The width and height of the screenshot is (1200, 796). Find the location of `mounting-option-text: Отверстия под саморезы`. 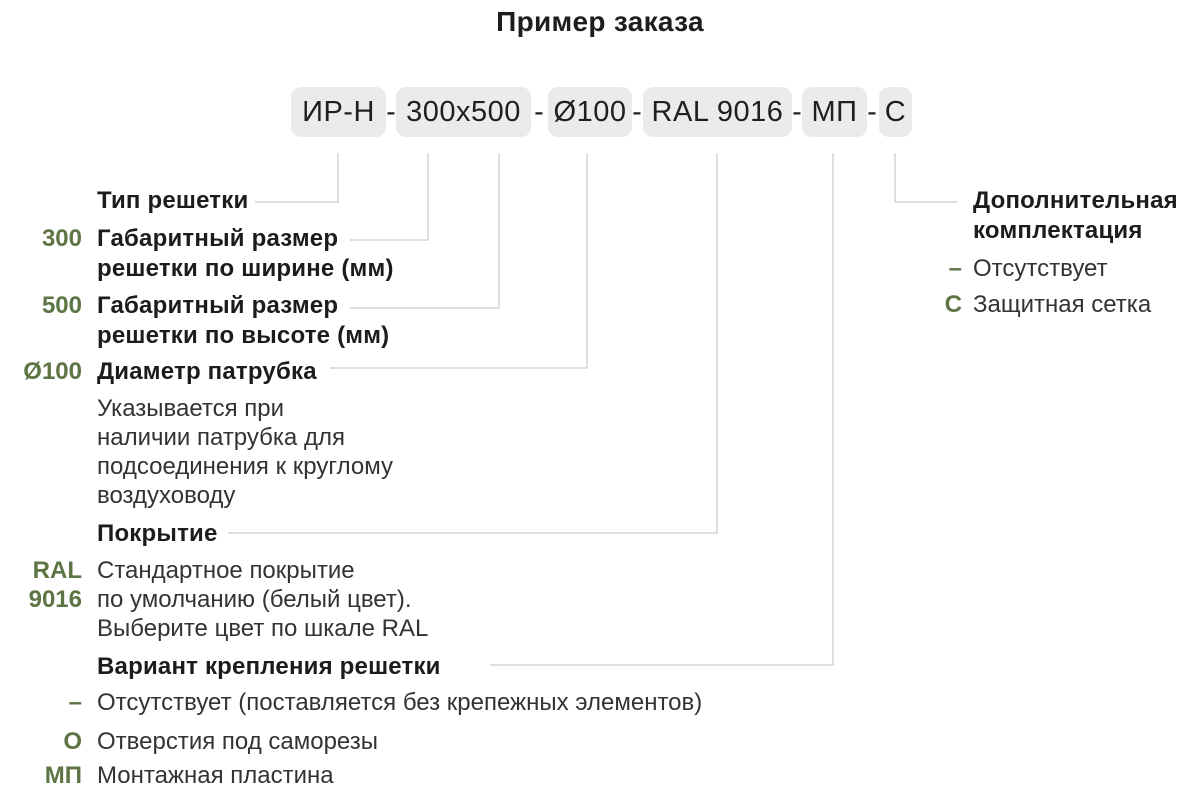

mounting-option-text: Отверстия под саморезы is located at coordinates (238, 741).